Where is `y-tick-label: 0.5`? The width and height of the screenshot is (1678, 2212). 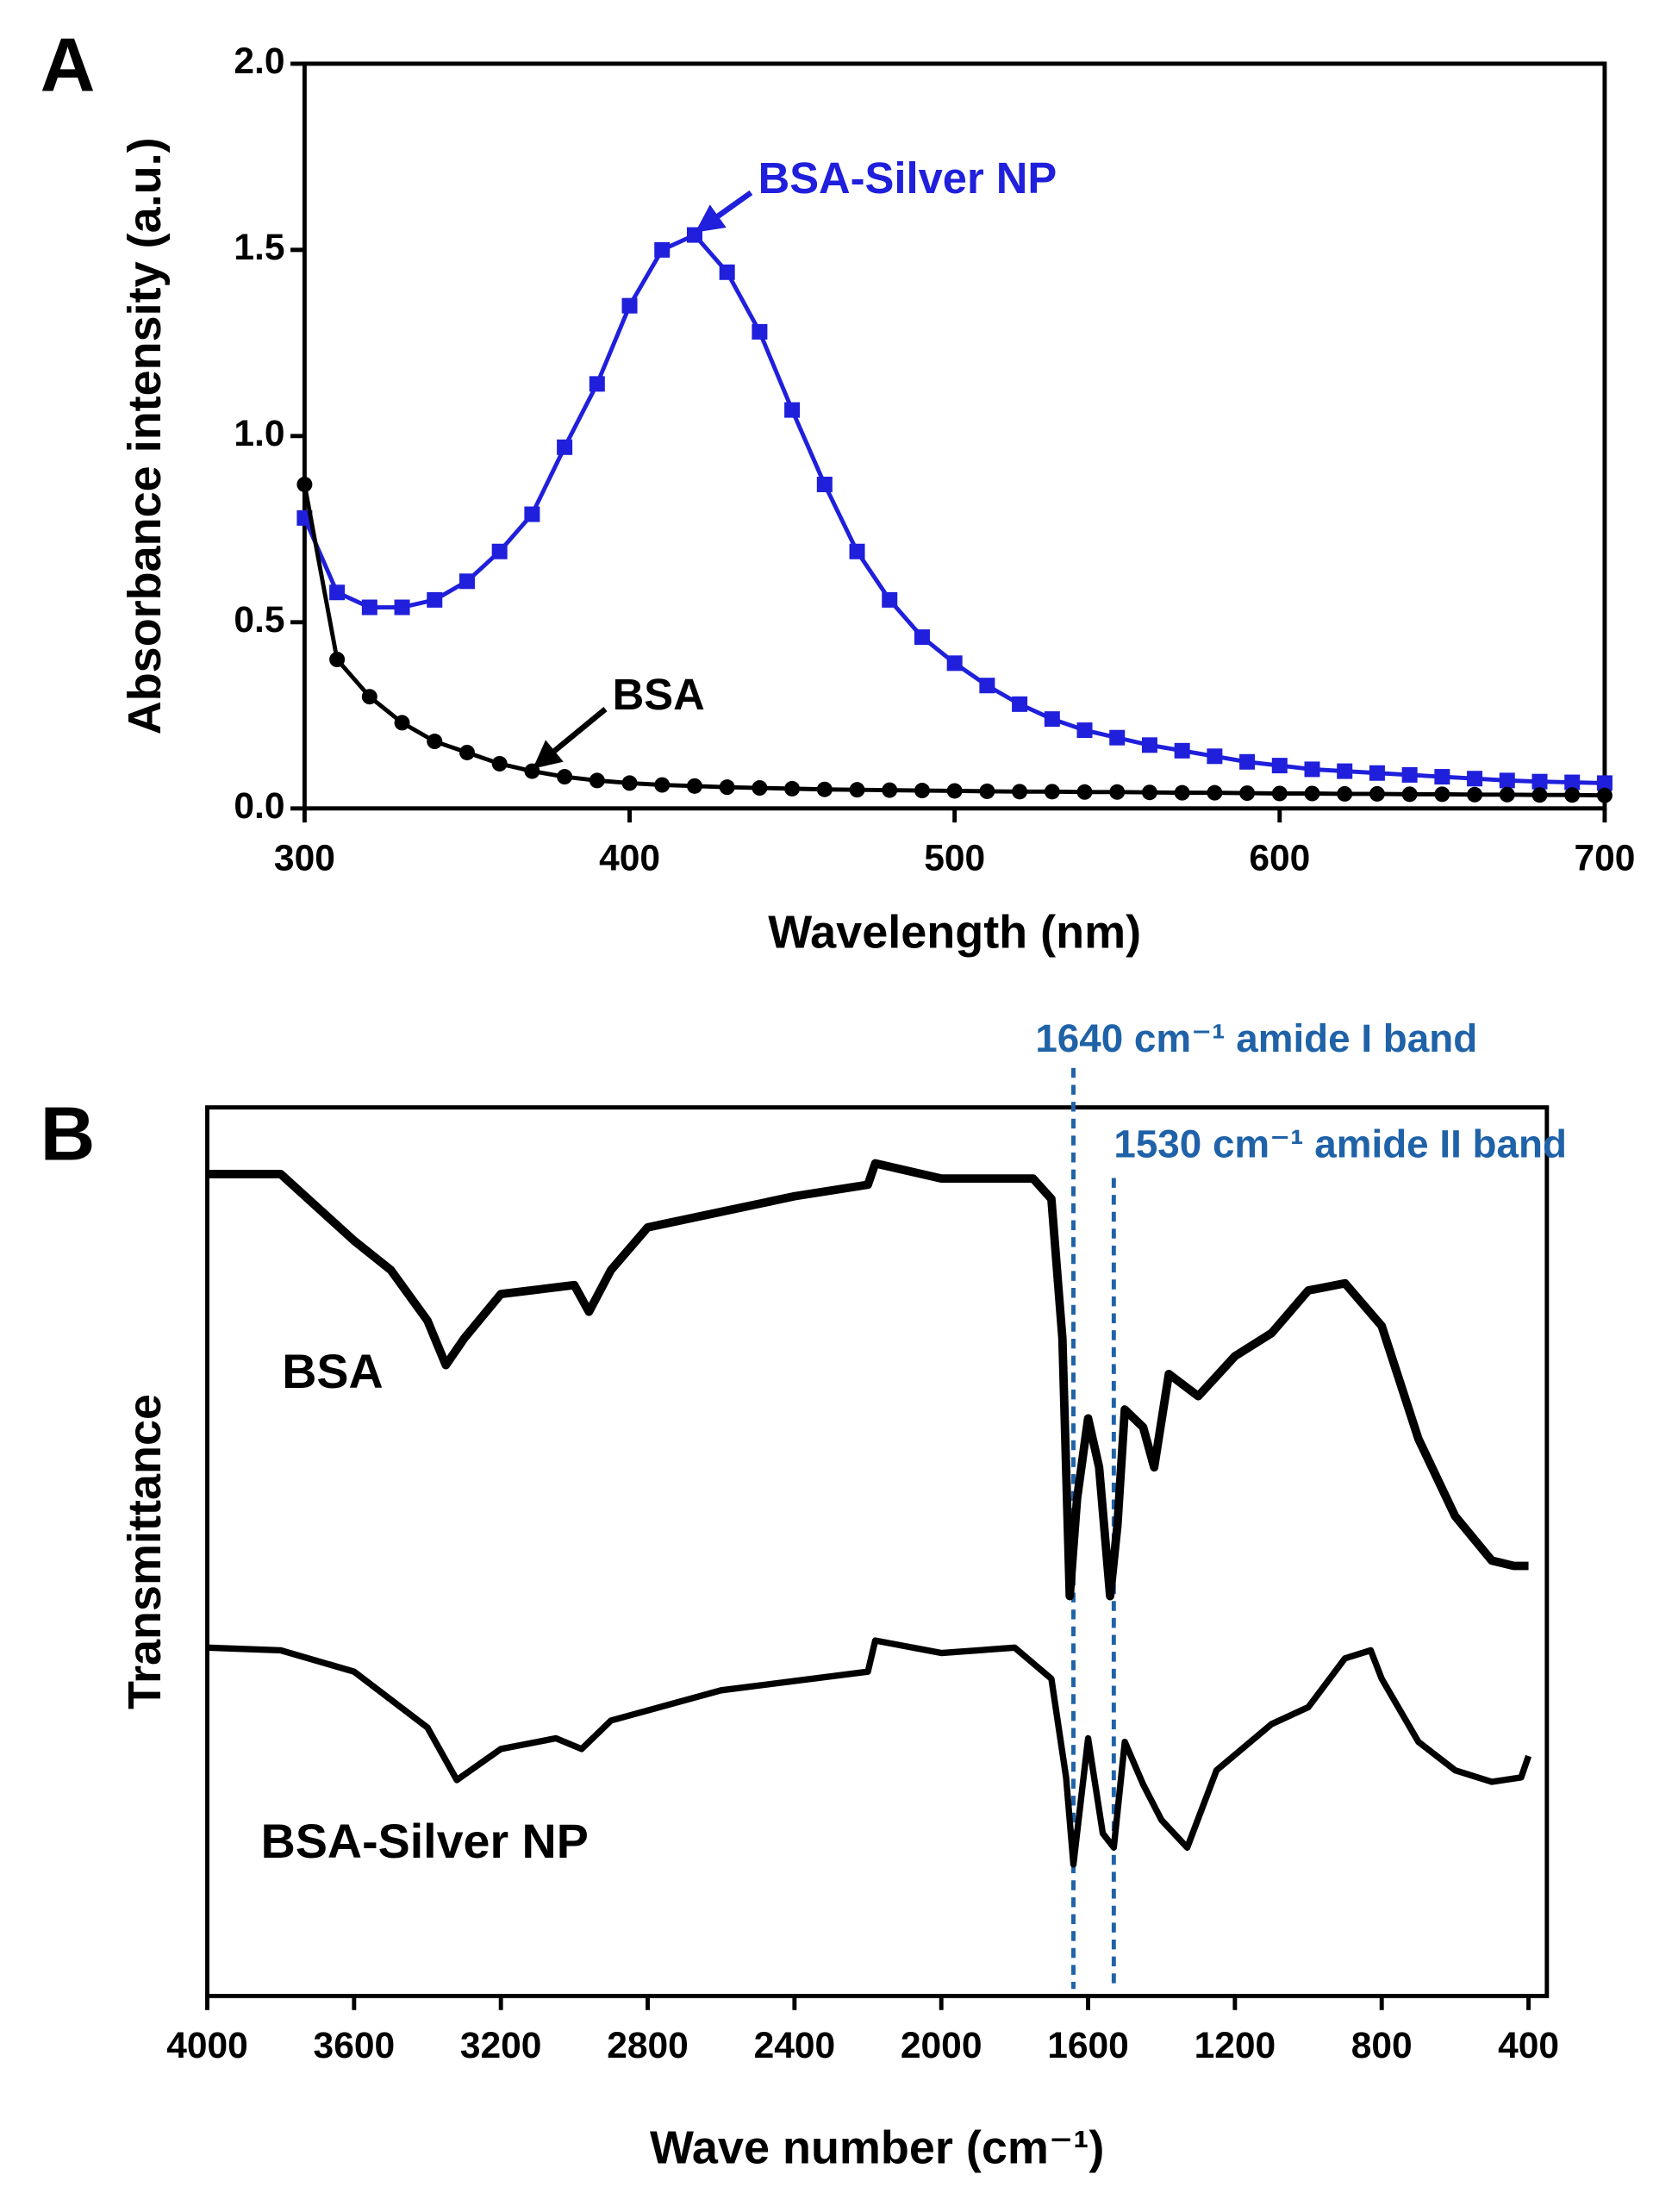 y-tick-label: 0.5 is located at coordinates (259, 619).